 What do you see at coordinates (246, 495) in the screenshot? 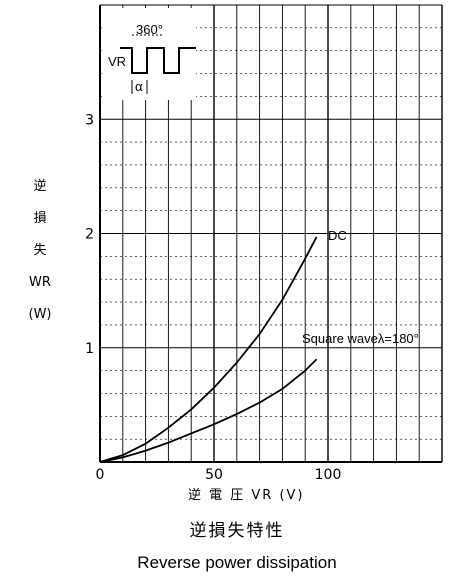
I see `x-axis-label: 逆 電 圧 VR (V)` at bounding box center [246, 495].